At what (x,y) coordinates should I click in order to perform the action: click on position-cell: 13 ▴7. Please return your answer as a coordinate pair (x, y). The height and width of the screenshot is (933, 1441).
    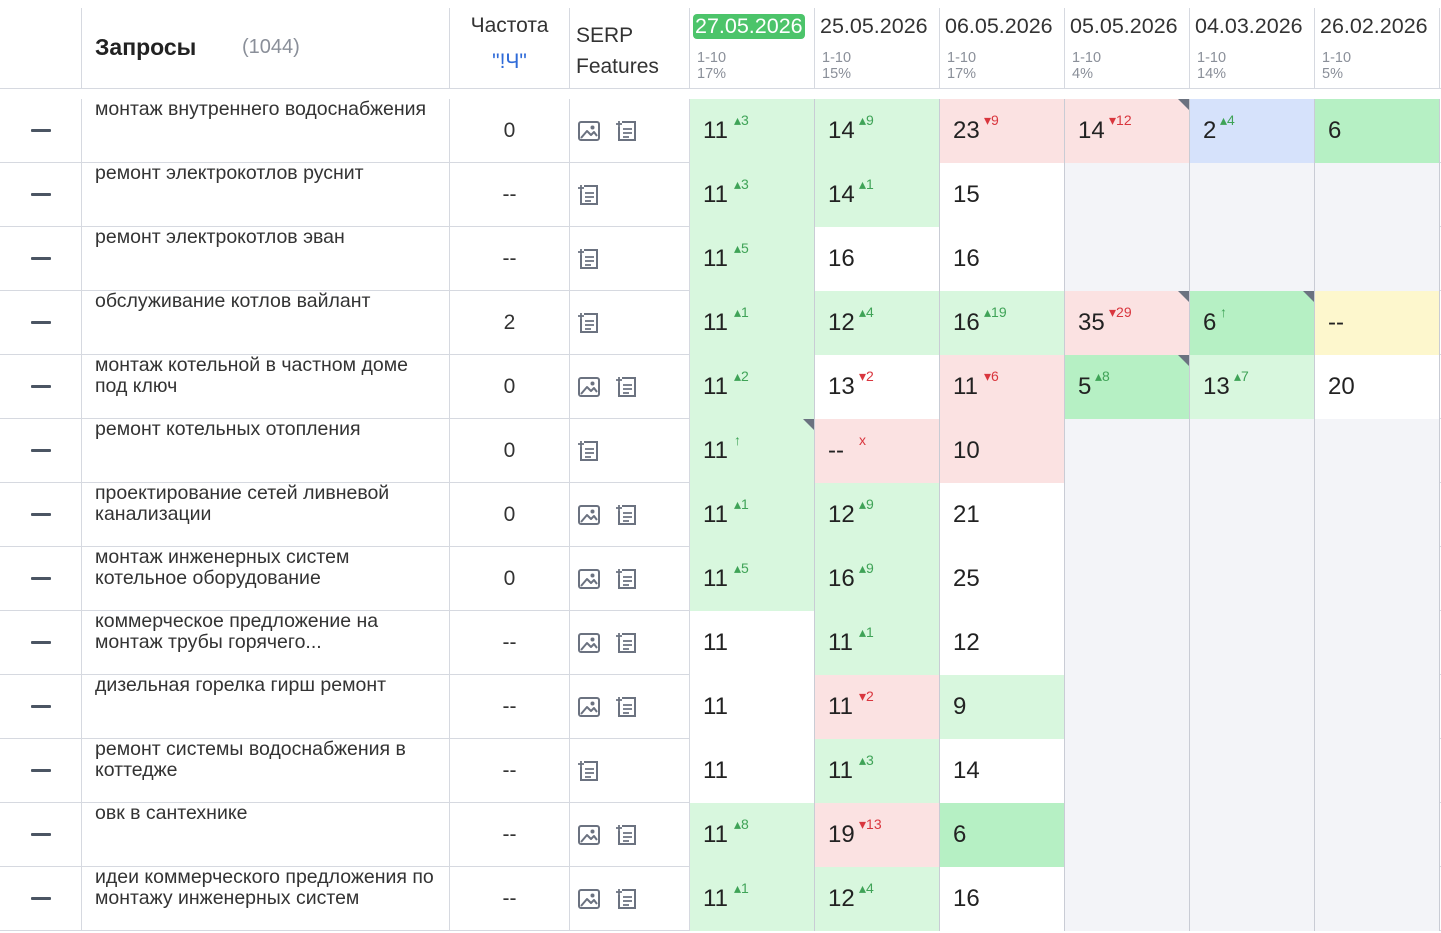
    Looking at the image, I should click on (1252, 387).